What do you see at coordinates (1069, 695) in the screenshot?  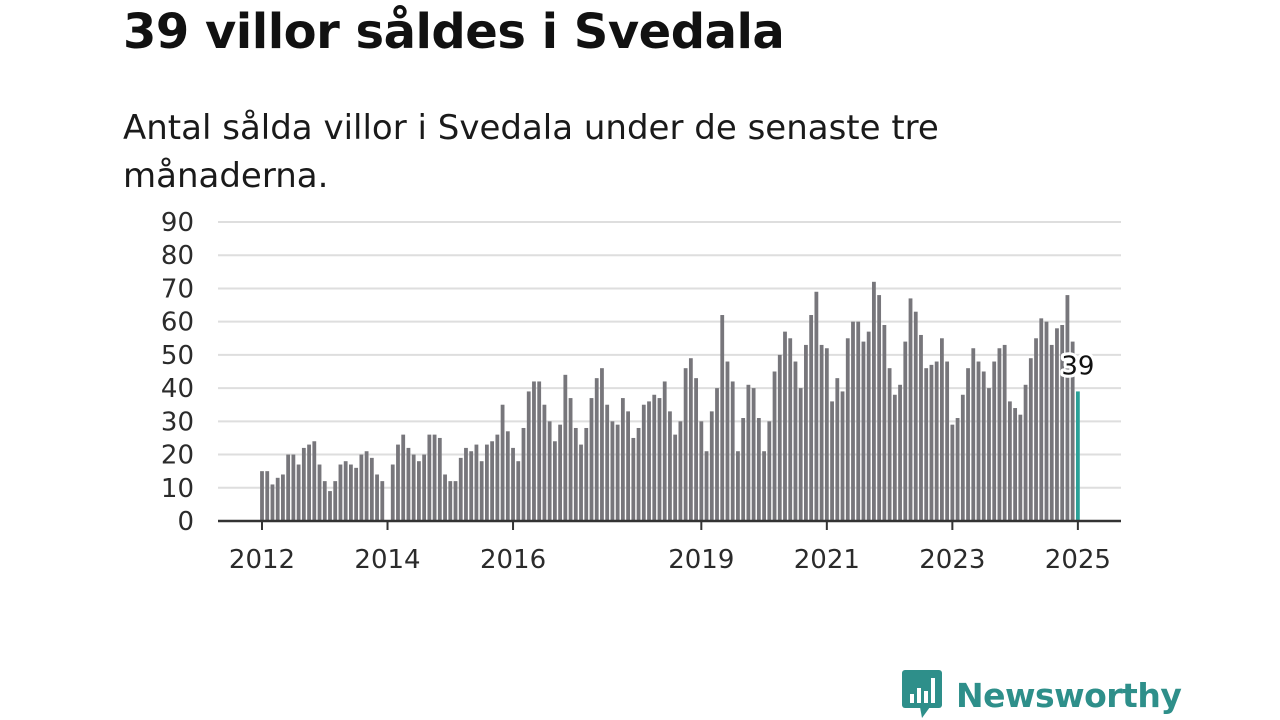 I see `brand-name: Newsworthy` at bounding box center [1069, 695].